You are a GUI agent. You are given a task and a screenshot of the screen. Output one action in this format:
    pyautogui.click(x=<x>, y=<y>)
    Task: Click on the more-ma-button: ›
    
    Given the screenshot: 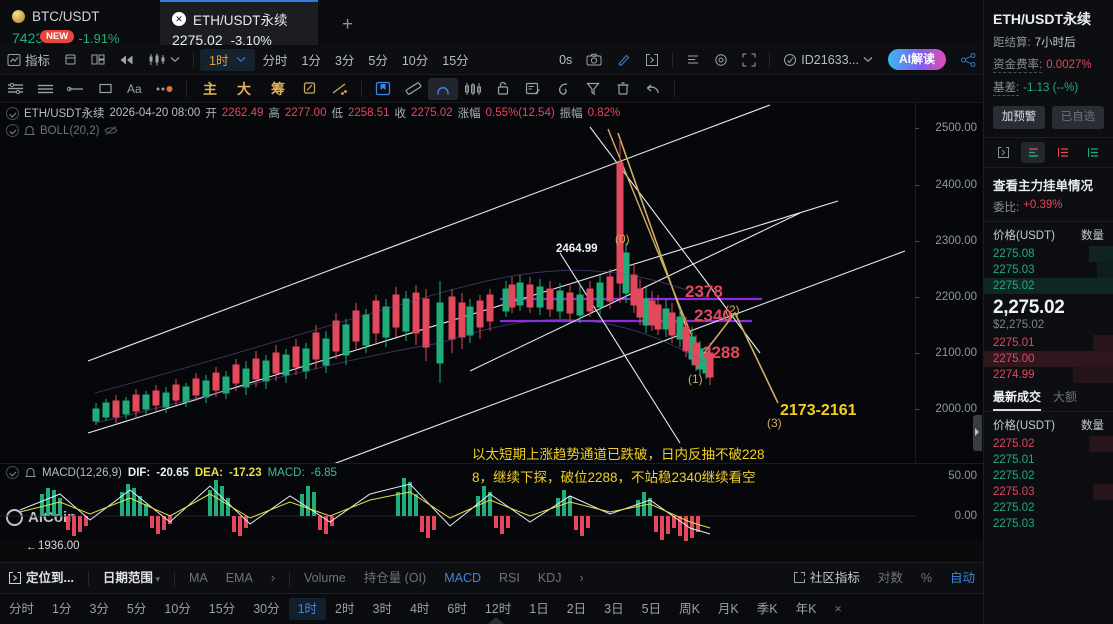 What is the action you would take?
    pyautogui.click(x=272, y=577)
    